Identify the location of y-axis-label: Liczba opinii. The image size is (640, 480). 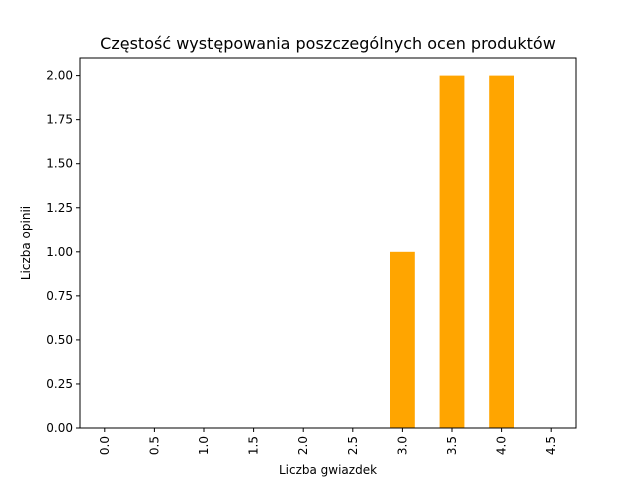
(26, 243).